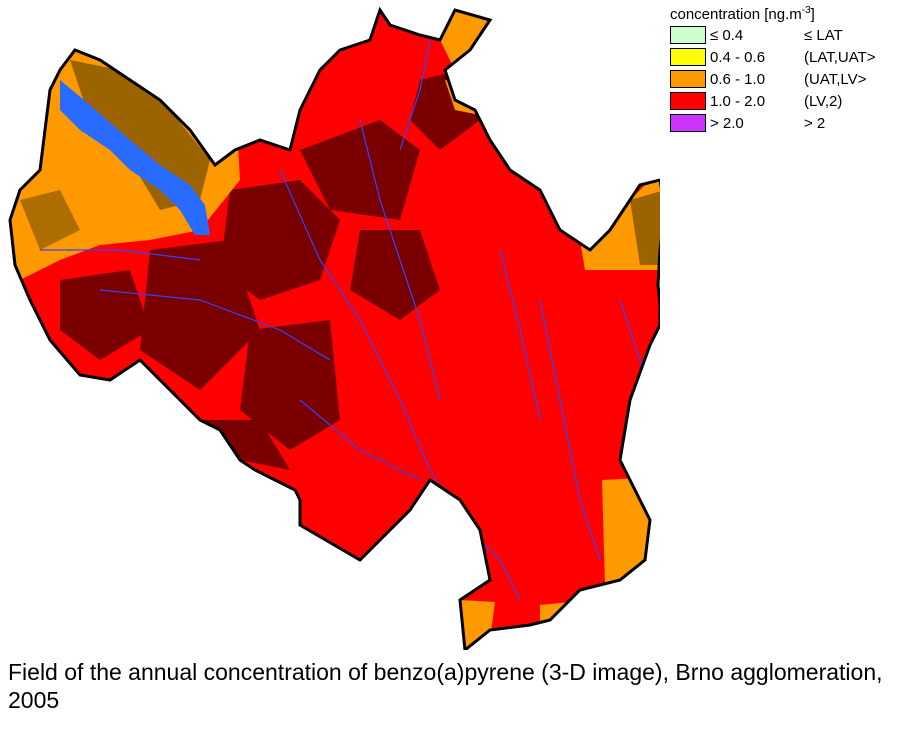  Describe the element at coordinates (738, 57) in the screenshot. I see `legend-range: 0.4 - 0.6` at that location.